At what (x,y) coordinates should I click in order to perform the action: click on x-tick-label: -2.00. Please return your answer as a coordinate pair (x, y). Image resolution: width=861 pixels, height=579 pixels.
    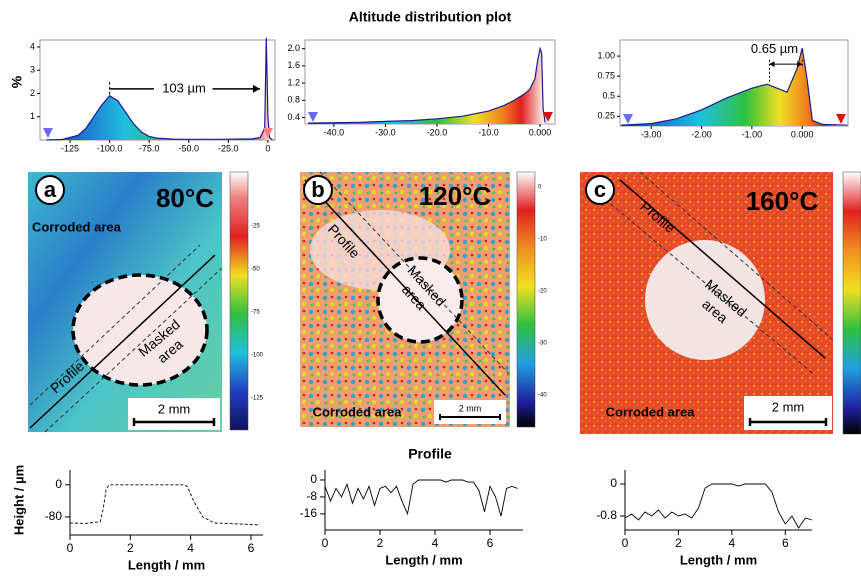
    Looking at the image, I should click on (701, 134).